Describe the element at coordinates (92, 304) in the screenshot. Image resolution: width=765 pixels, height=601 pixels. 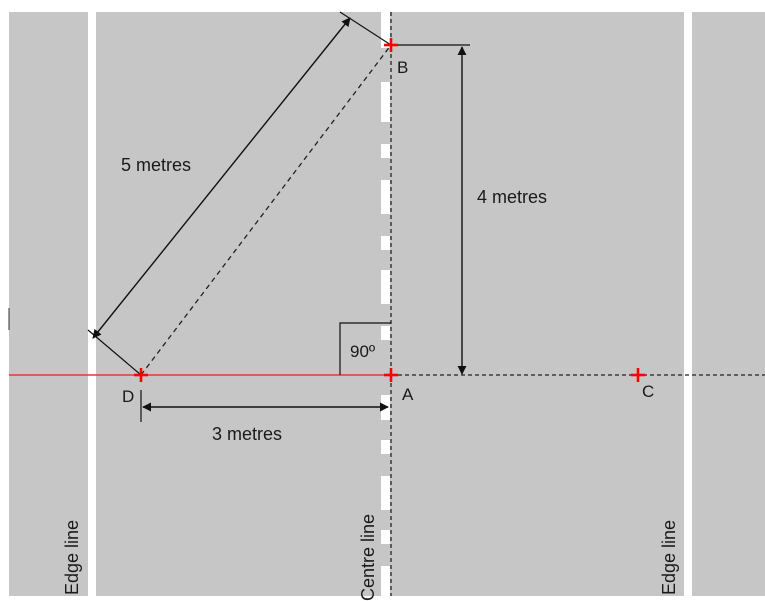
I see `left-edge-line` at that location.